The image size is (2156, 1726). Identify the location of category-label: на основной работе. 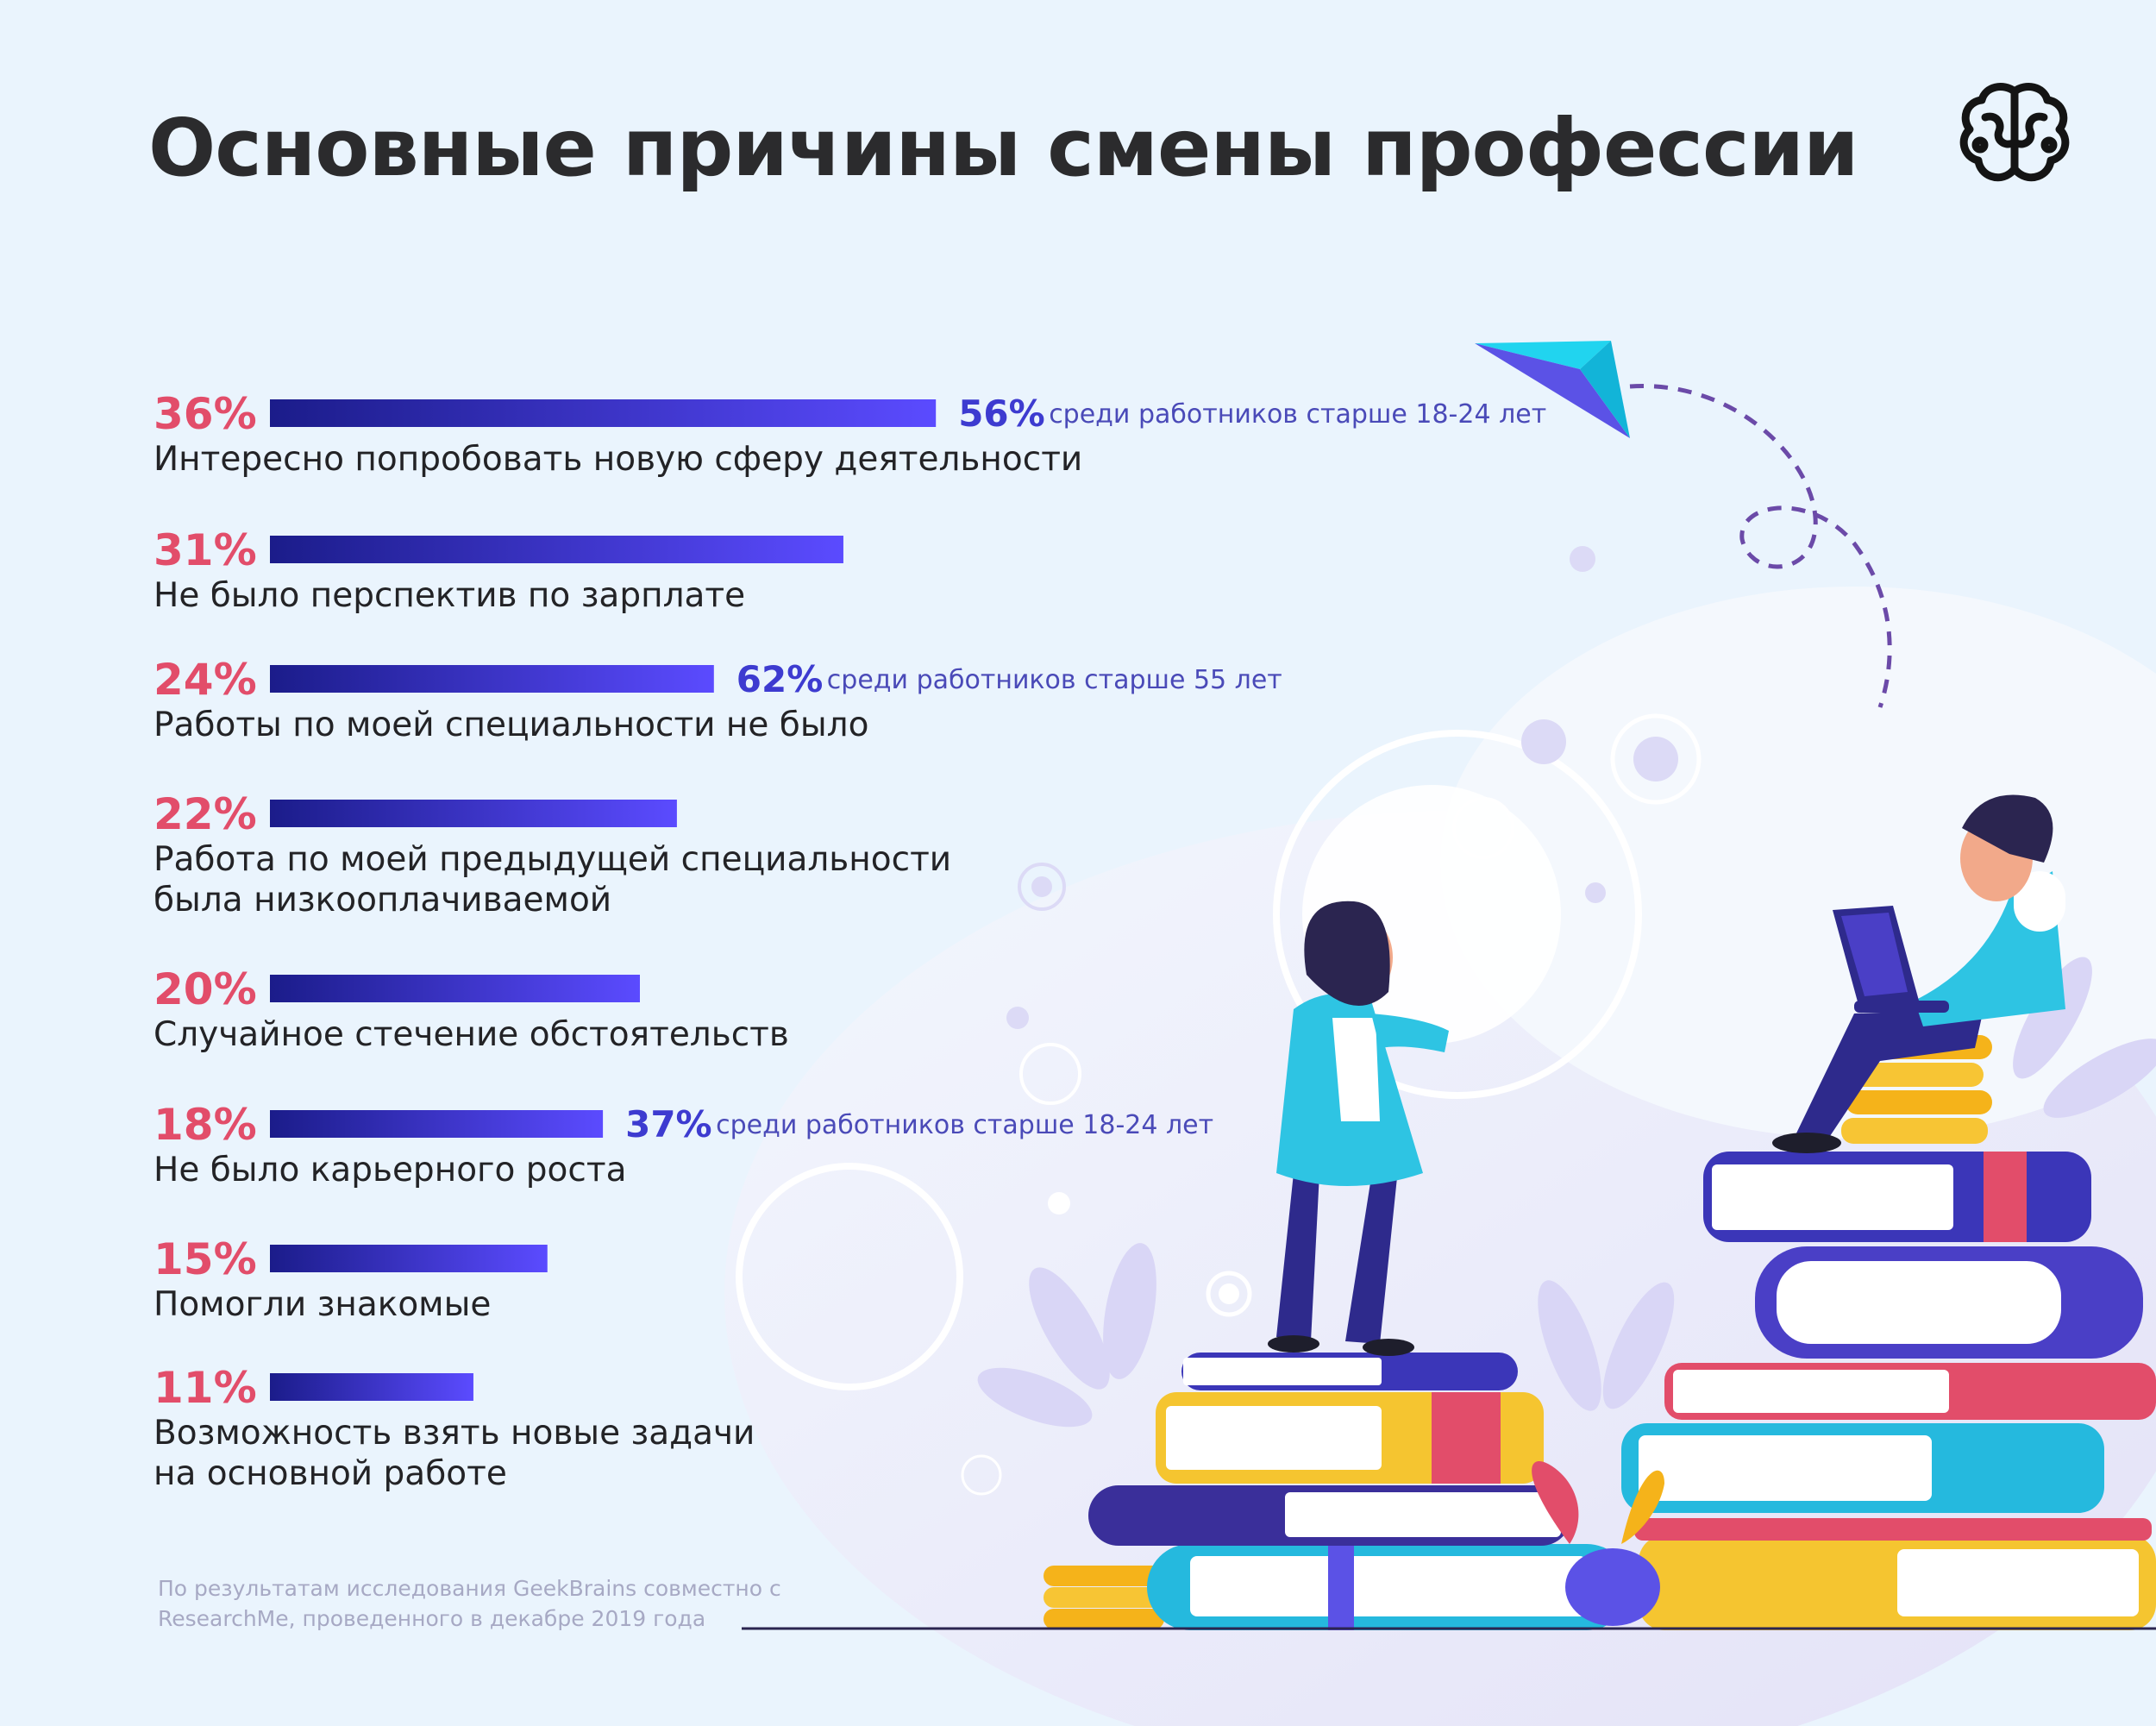
(330, 1474).